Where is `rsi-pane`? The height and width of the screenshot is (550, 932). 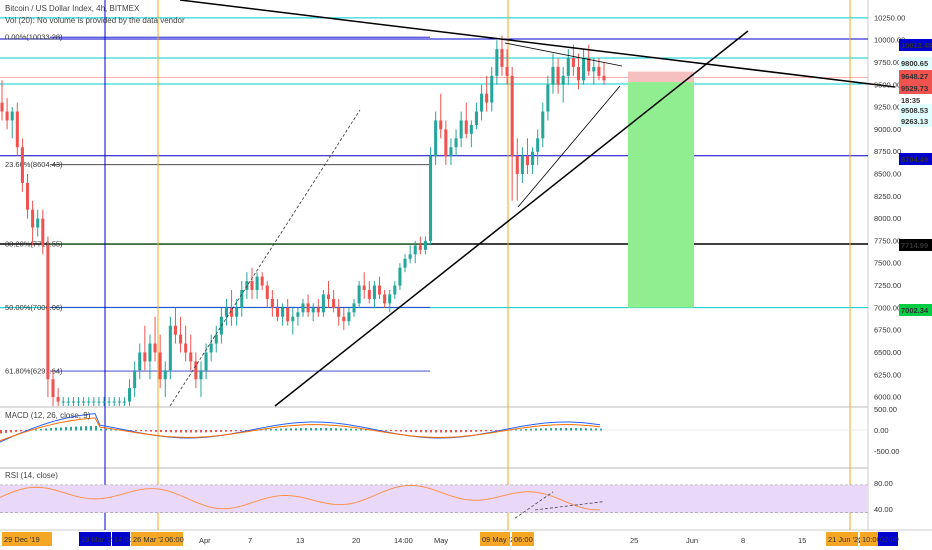
rsi-pane is located at coordinates (434, 501).